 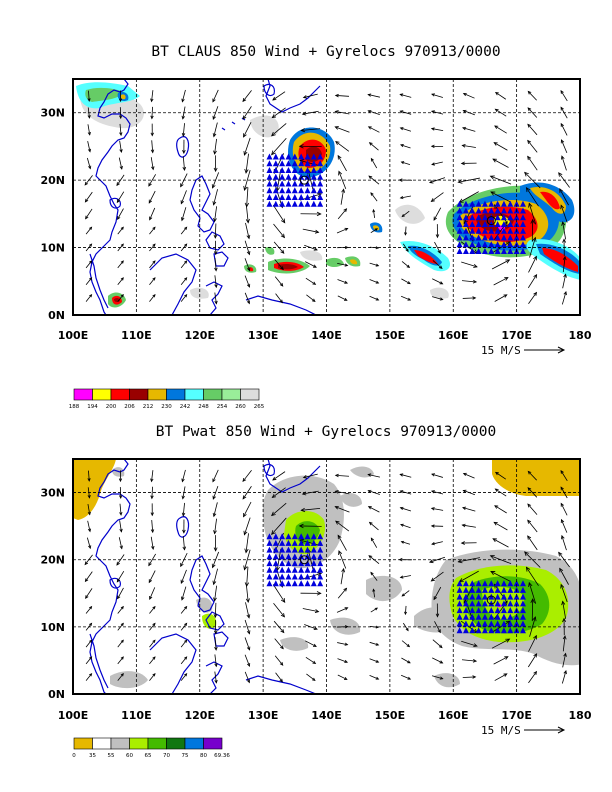 I want to click on colorbar-label: 248, so click(x=203, y=407).